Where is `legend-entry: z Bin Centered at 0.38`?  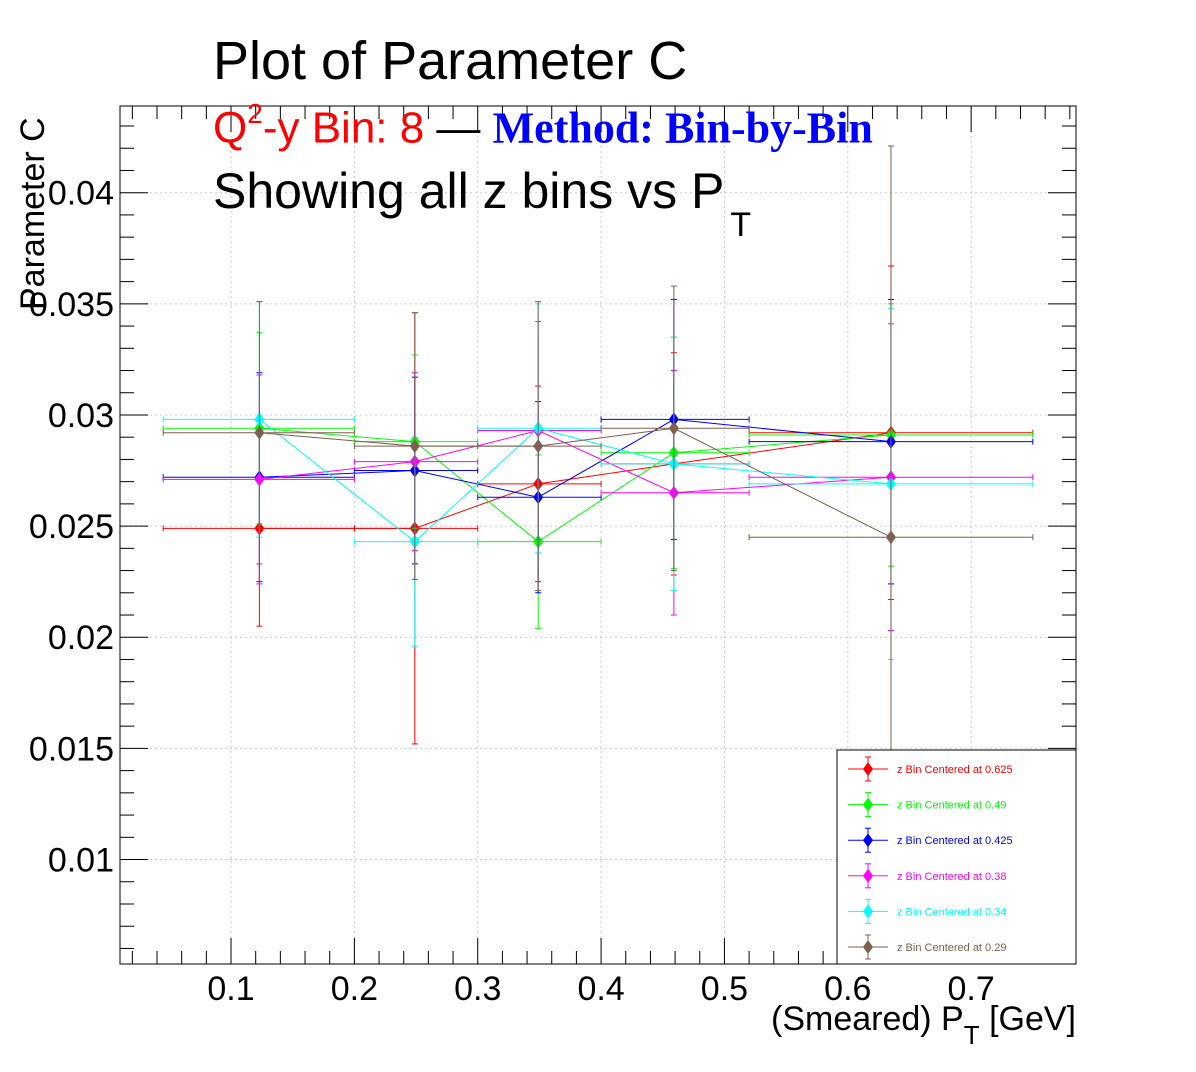 legend-entry: z Bin Centered at 0.38 is located at coordinates (927, 876).